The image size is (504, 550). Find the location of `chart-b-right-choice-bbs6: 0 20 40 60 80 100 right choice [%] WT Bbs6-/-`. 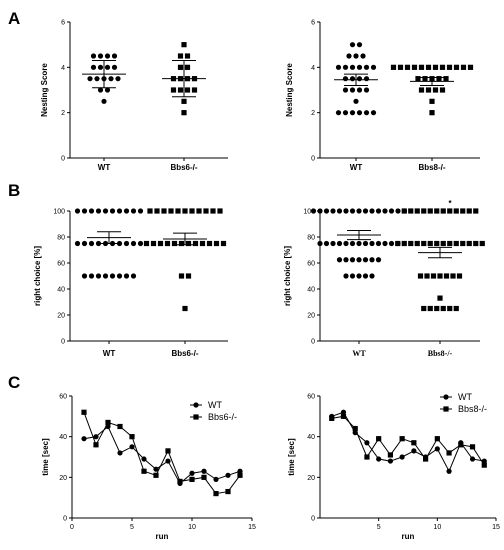

chart-b-right-choice-bbs6: 0 20 40 60 80 100 right choice [%] WT Bbs6-/- is located at coordinates (130, 283).